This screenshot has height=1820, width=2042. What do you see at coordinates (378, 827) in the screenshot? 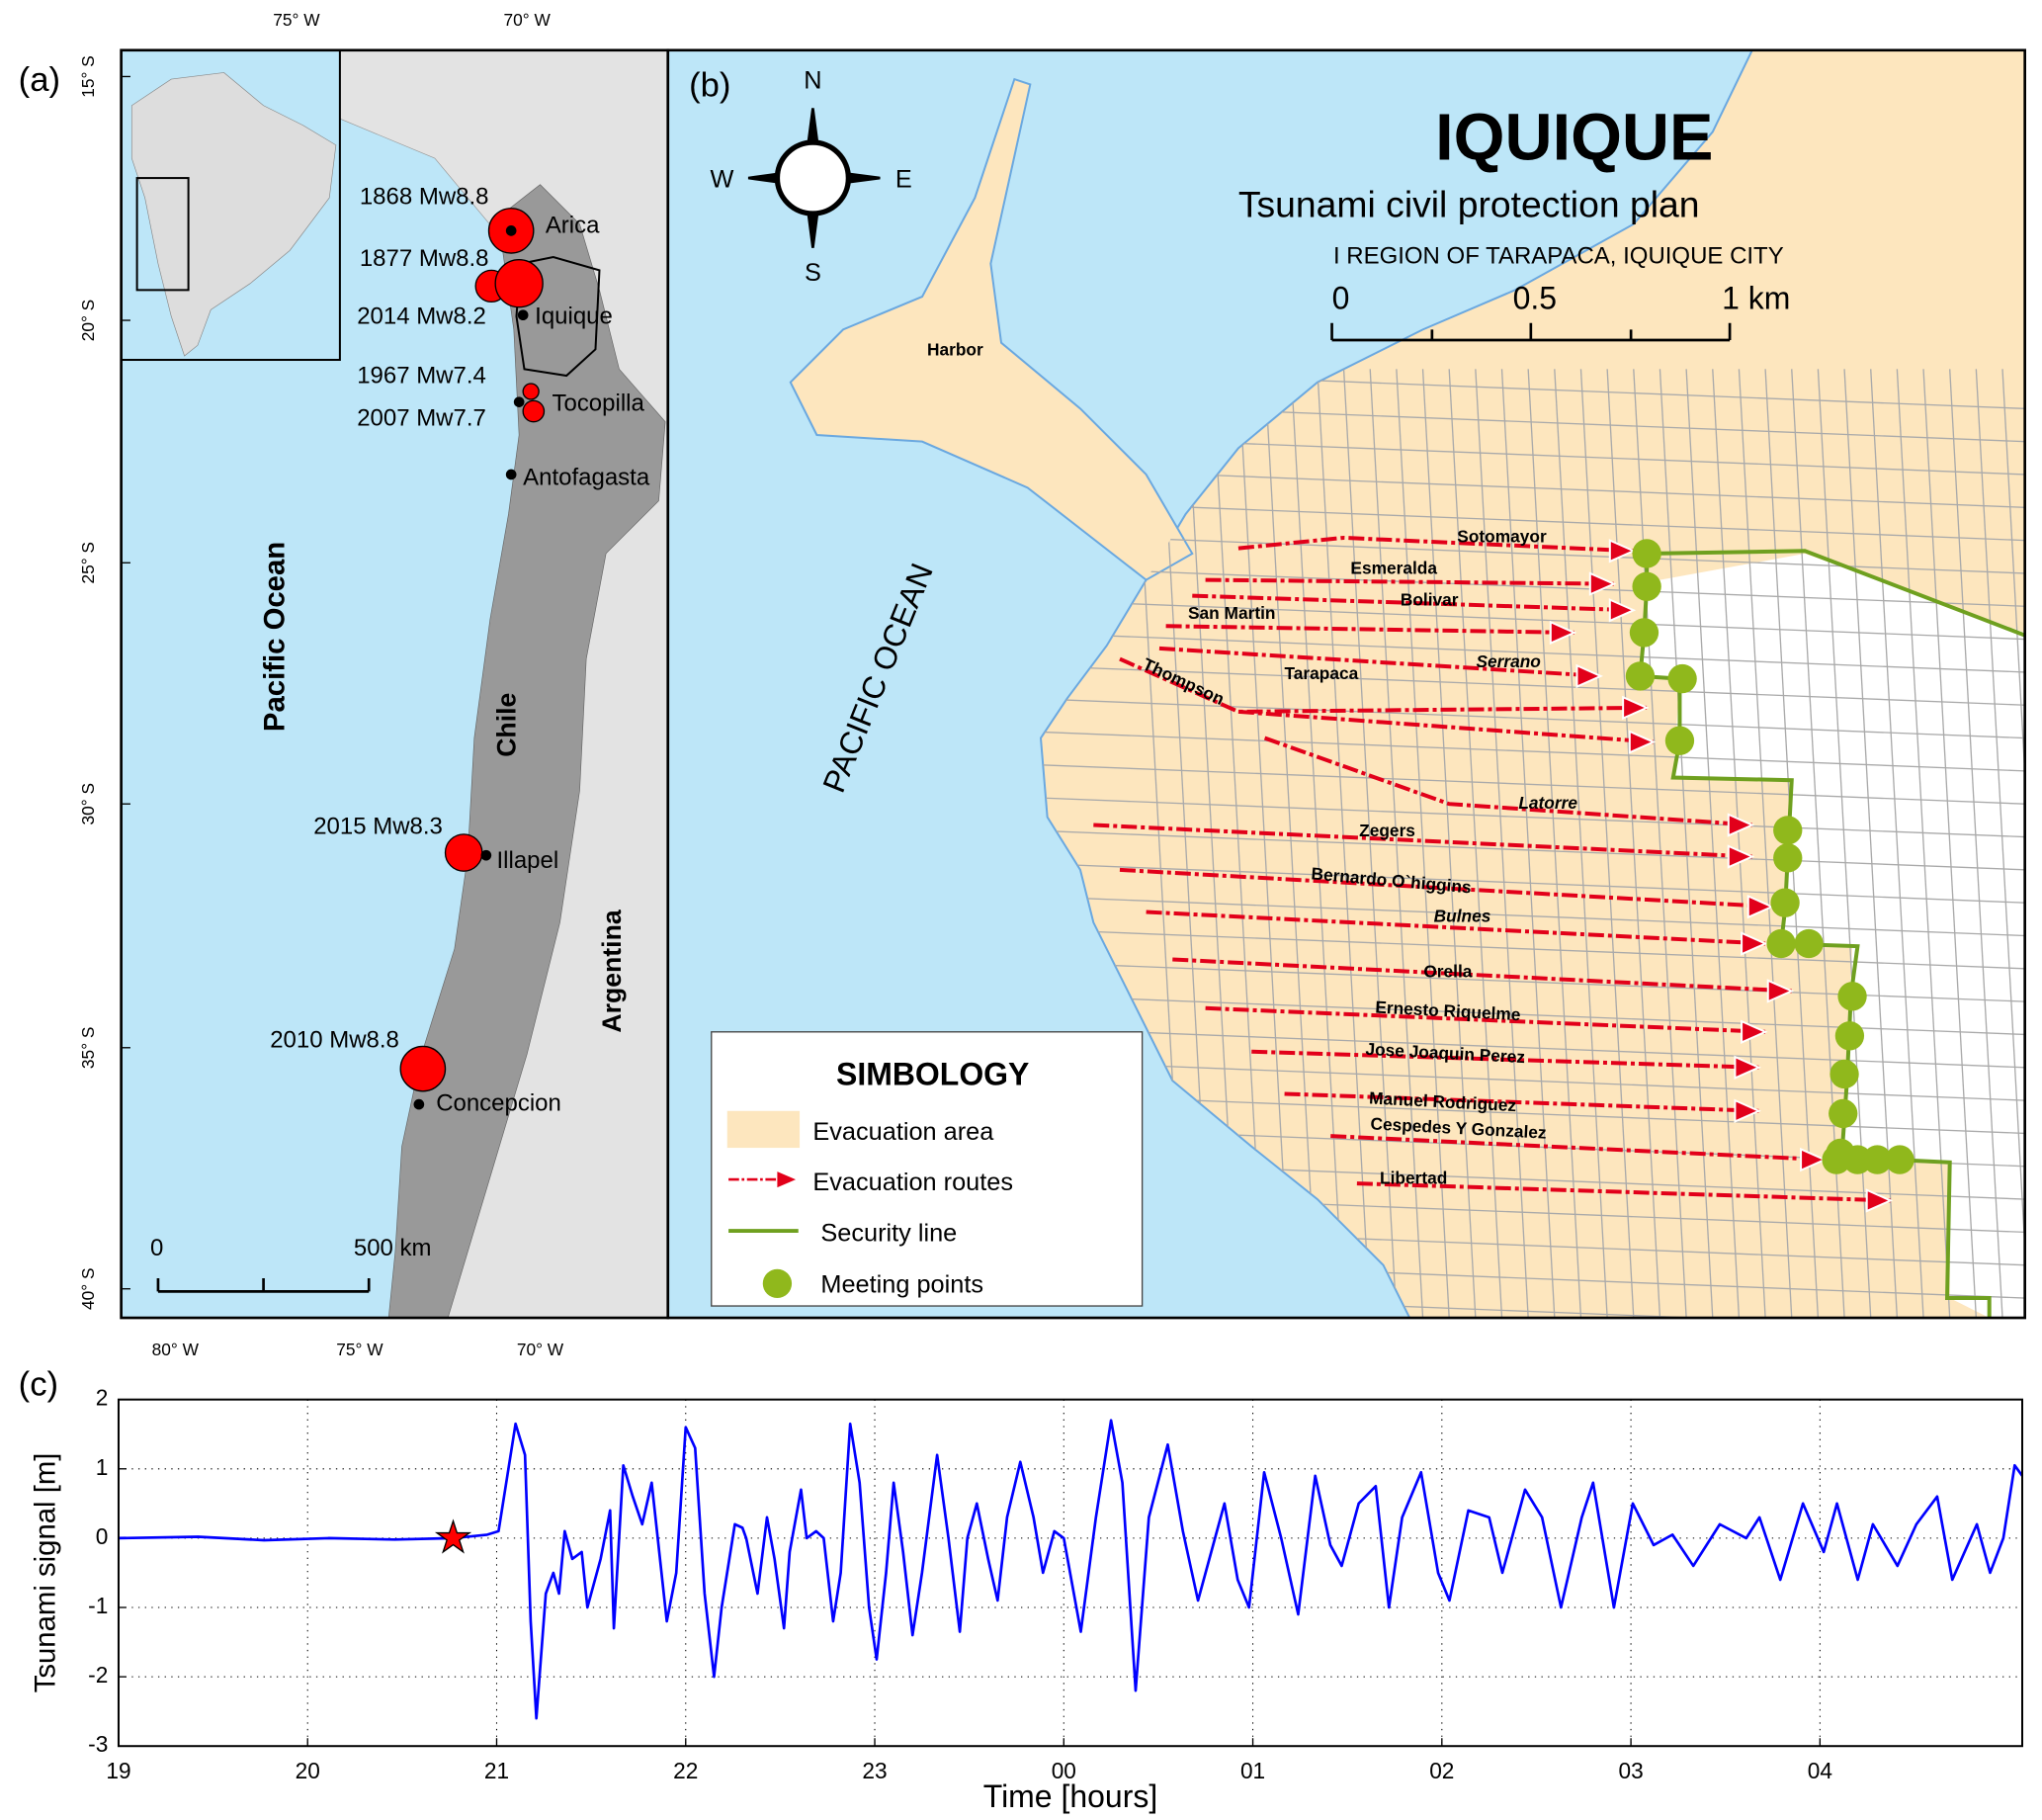
I see `earthquake-label: 2015 Mw8.3` at bounding box center [378, 827].